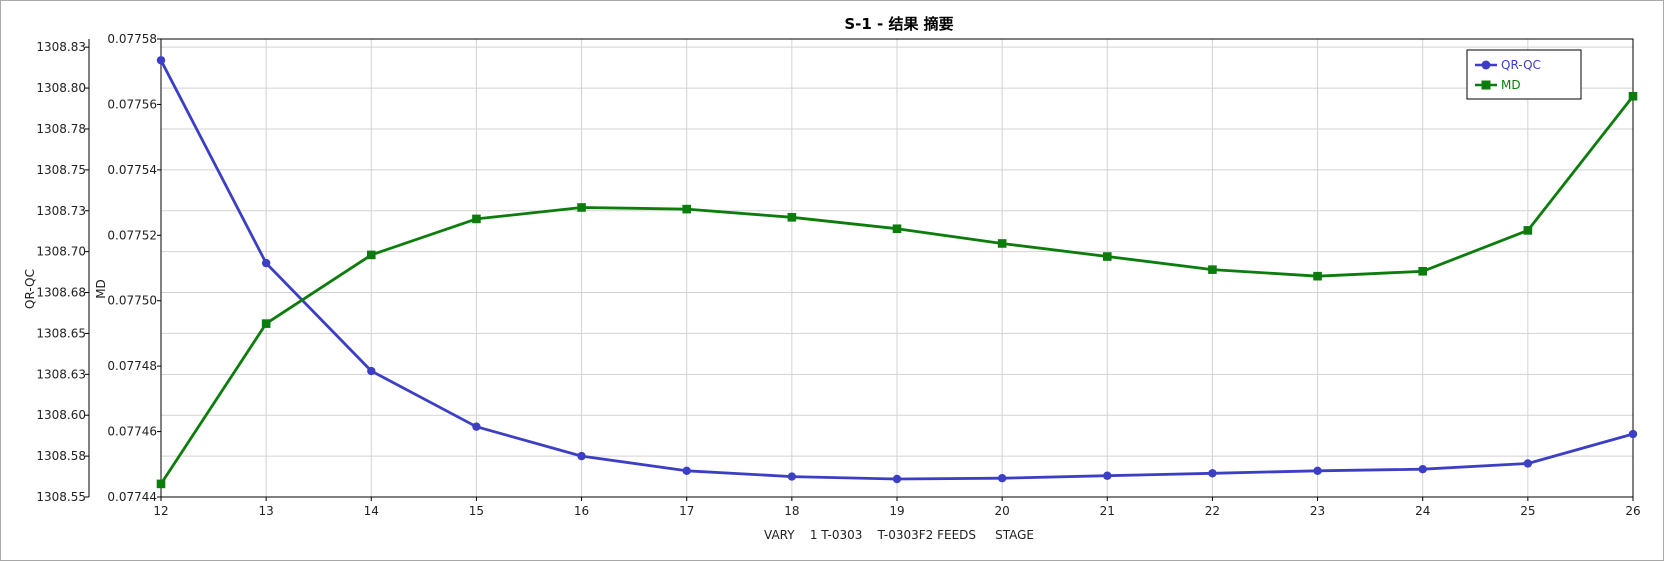 Image resolution: width=1664 pixels, height=562 pixels. Describe the element at coordinates (61, 415) in the screenshot. I see `y-tick-label-qr-qc: 1308.60` at that location.